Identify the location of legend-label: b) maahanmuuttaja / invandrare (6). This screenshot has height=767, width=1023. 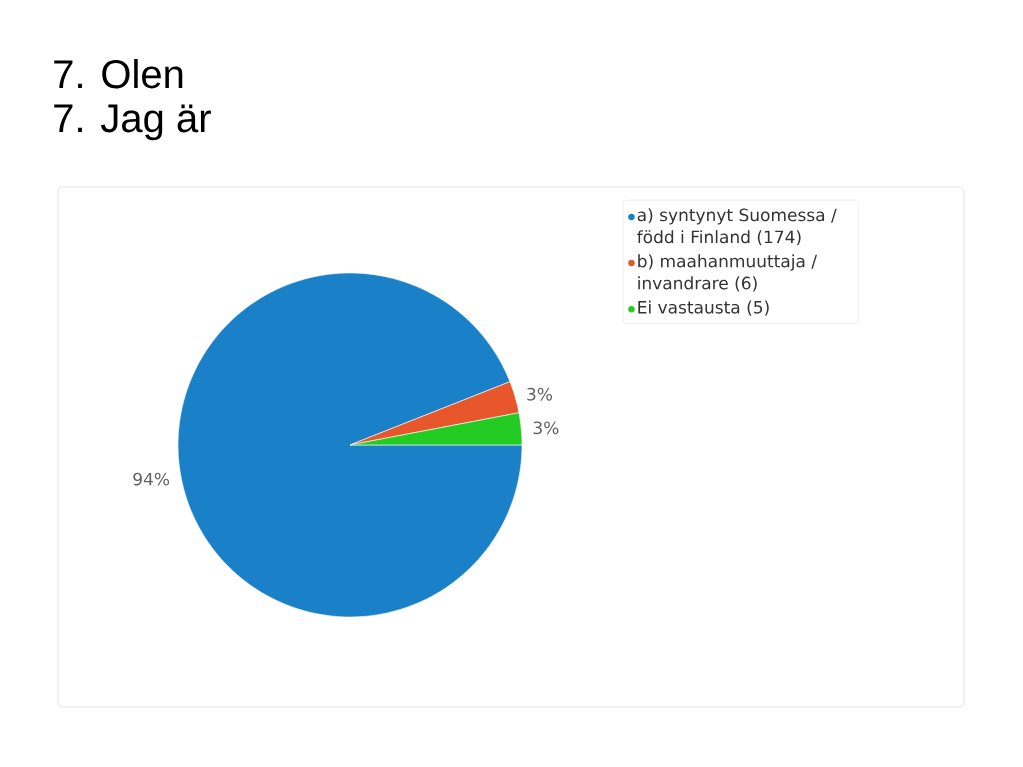
(728, 273).